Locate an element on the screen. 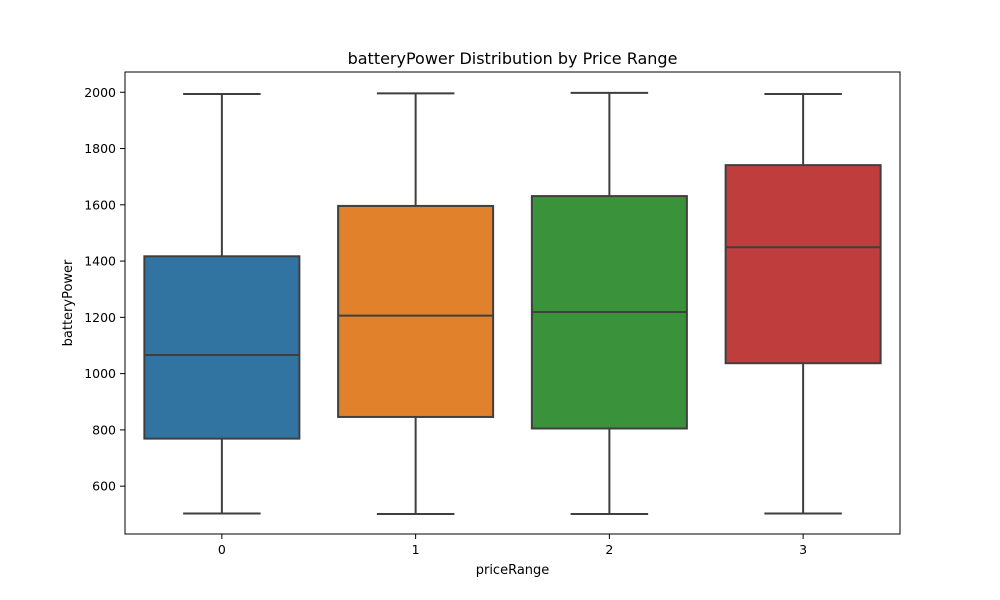 This screenshot has height=600, width=1000. x-tick-label: 1 is located at coordinates (416, 549).